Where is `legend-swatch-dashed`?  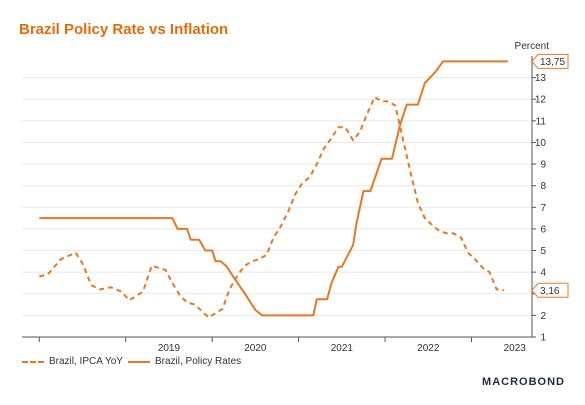
legend-swatch-dashed is located at coordinates (33, 361).